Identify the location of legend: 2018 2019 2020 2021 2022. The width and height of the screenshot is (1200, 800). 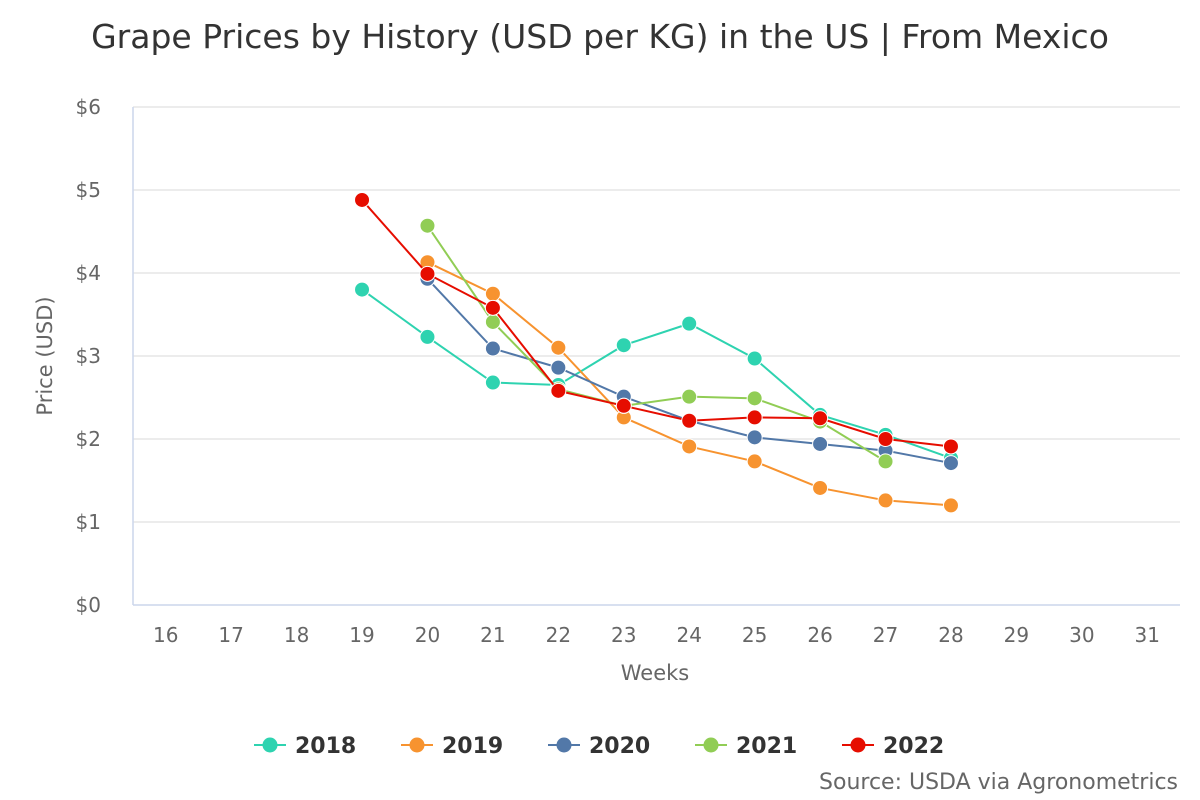
(599, 746).